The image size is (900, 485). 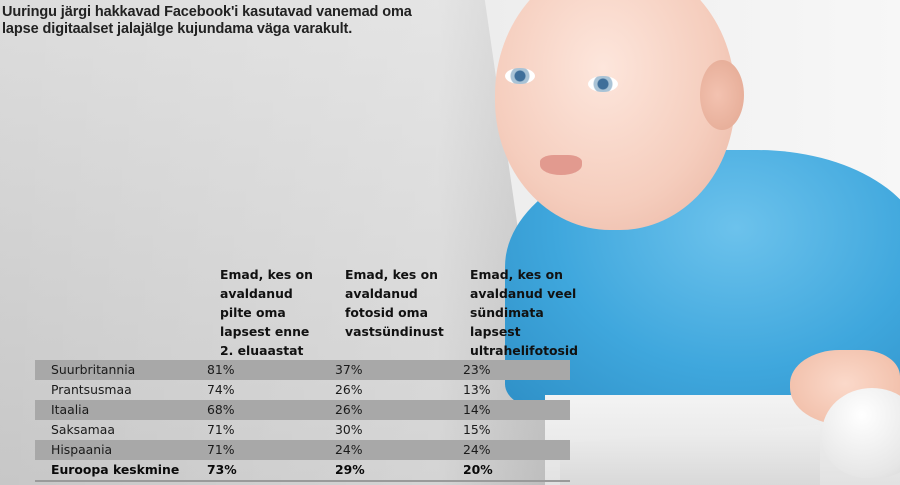 What do you see at coordinates (350, 469) in the screenshot?
I see `cell-value: 29%` at bounding box center [350, 469].